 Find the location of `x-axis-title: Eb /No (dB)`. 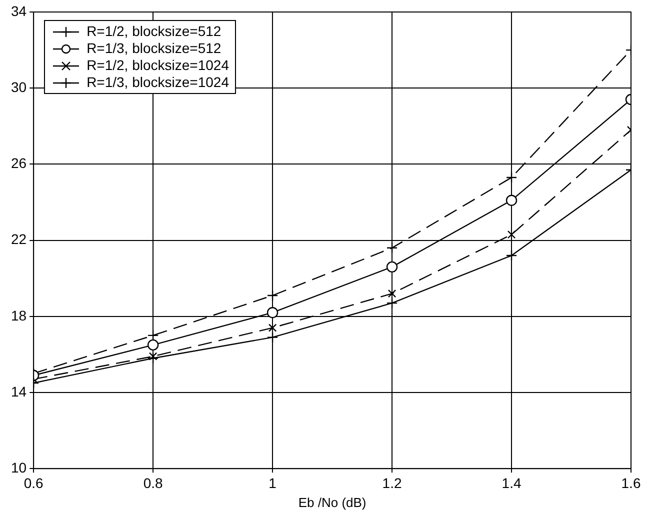

x-axis-title: Eb /No (dB) is located at coordinates (332, 502).